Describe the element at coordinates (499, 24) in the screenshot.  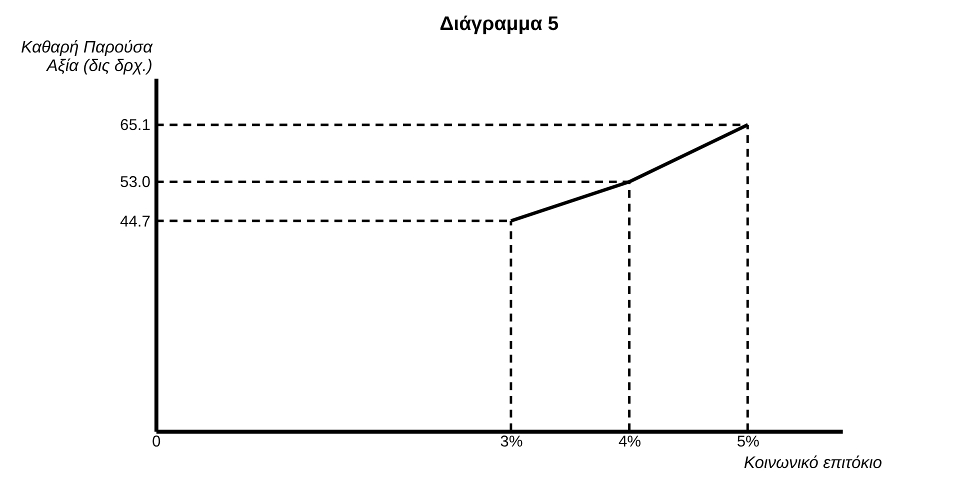
I see `chart-title: Διάγραμμα 5` at that location.